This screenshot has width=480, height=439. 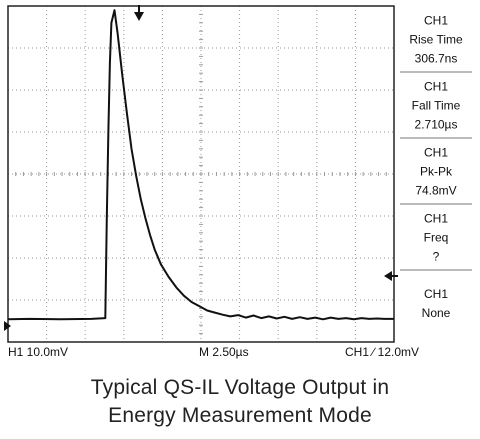 I want to click on measurement-name: Rise Time, so click(x=436, y=40).